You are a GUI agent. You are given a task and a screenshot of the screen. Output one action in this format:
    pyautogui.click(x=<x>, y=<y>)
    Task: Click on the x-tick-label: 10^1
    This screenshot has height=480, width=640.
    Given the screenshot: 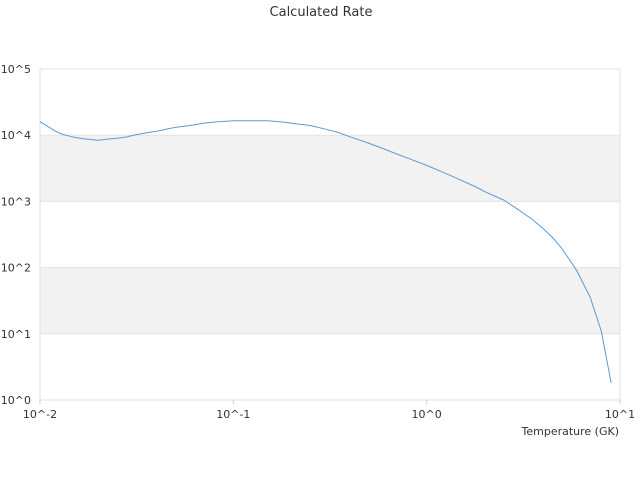 What is the action you would take?
    pyautogui.click(x=620, y=414)
    